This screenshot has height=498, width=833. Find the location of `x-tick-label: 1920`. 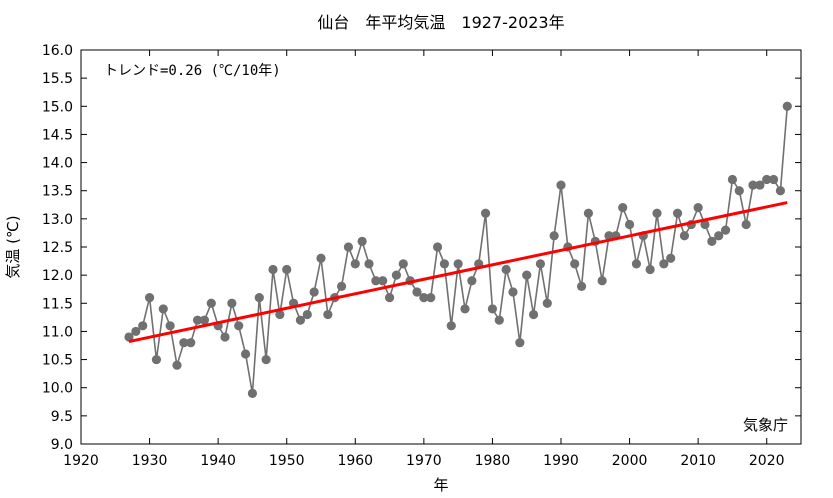

x-tick-label: 1920 is located at coordinates (81, 461).